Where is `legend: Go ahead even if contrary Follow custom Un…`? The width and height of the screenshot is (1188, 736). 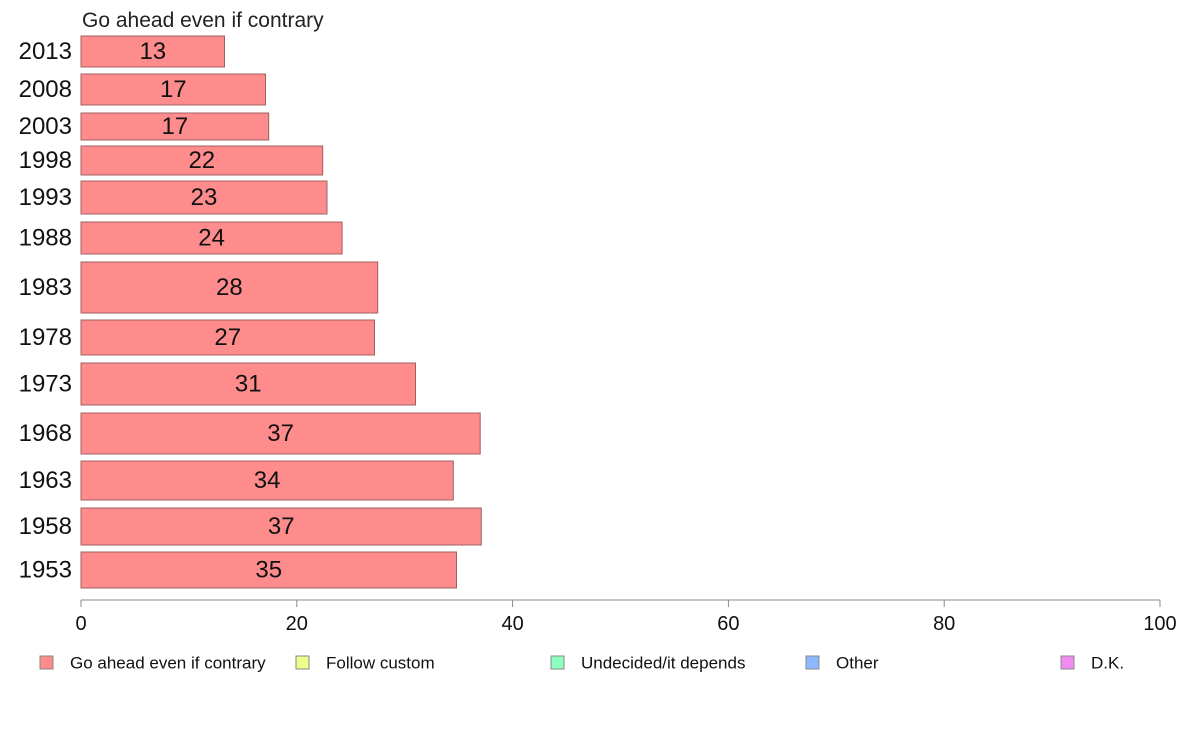
legend: Go ahead even if contrary Follow custom Un… is located at coordinates (581, 663).